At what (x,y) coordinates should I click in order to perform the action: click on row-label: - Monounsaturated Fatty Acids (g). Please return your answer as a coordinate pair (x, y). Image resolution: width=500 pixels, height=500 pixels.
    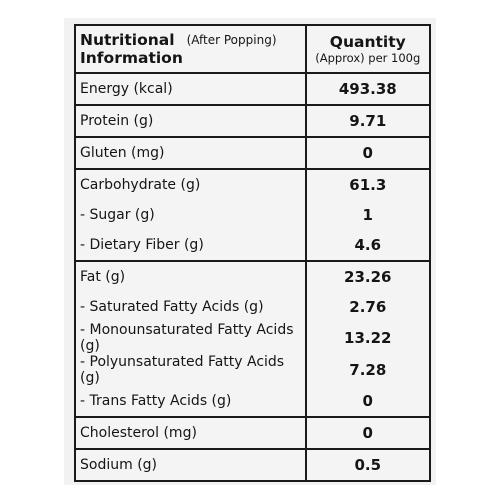
    Looking at the image, I should click on (190, 338).